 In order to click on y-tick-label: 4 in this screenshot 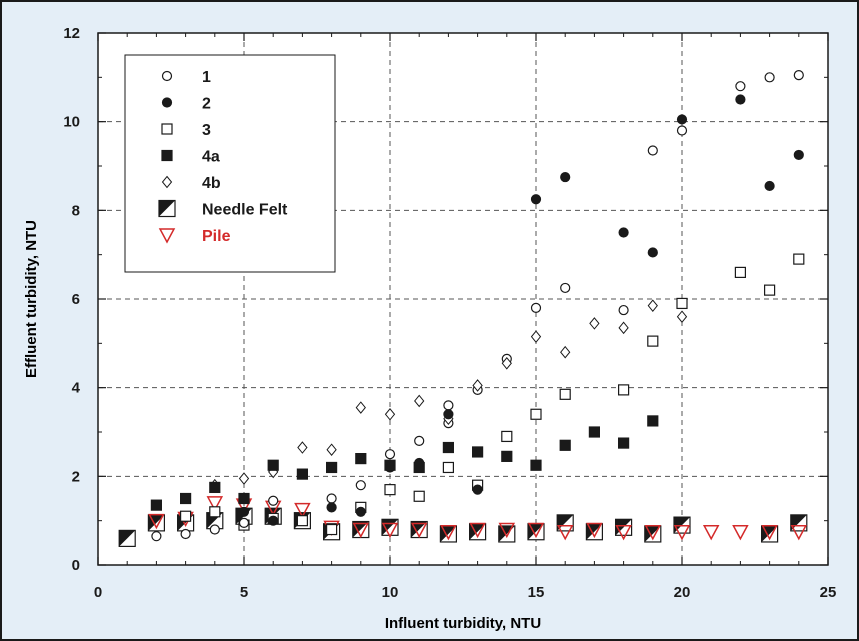, I will do `click(76, 388)`.